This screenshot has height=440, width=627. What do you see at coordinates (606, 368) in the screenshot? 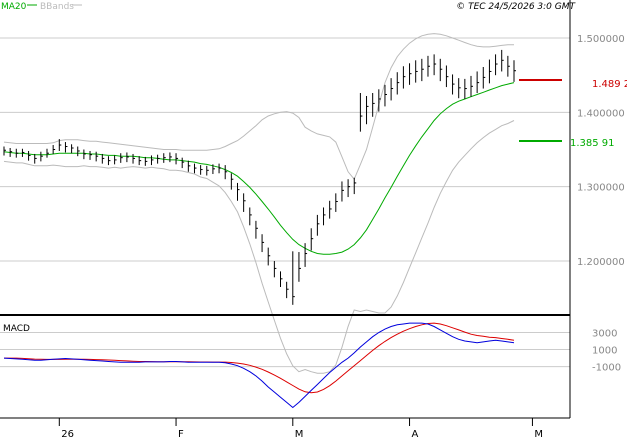
I see `macd-y-tick-label: -1000` at bounding box center [606, 368].